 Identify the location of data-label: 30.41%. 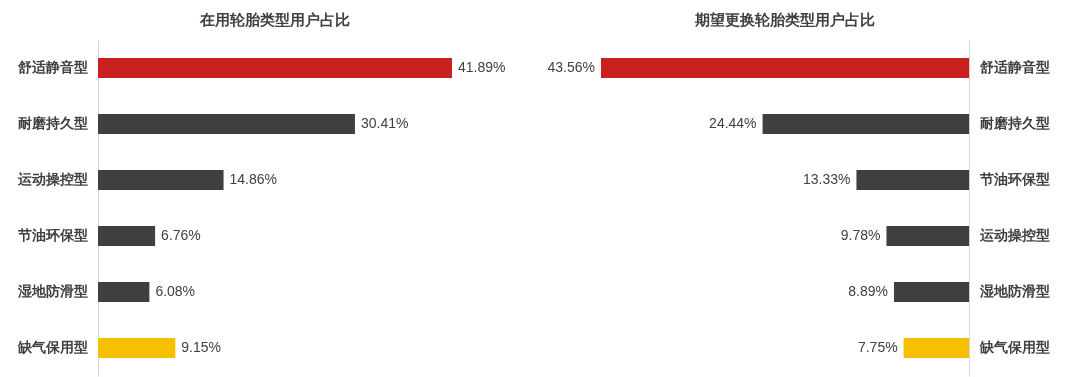
(384, 123).